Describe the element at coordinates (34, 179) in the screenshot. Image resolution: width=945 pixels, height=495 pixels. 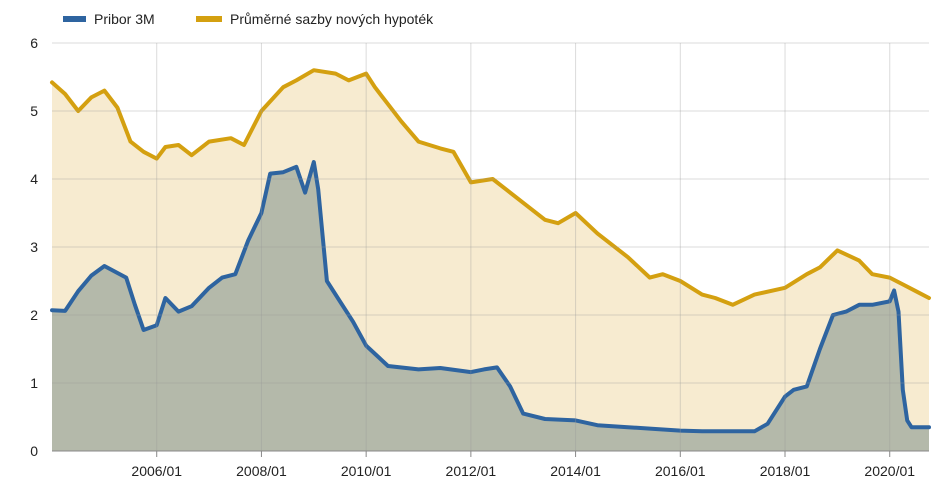
I see `y-tick-label-4: 4` at that location.